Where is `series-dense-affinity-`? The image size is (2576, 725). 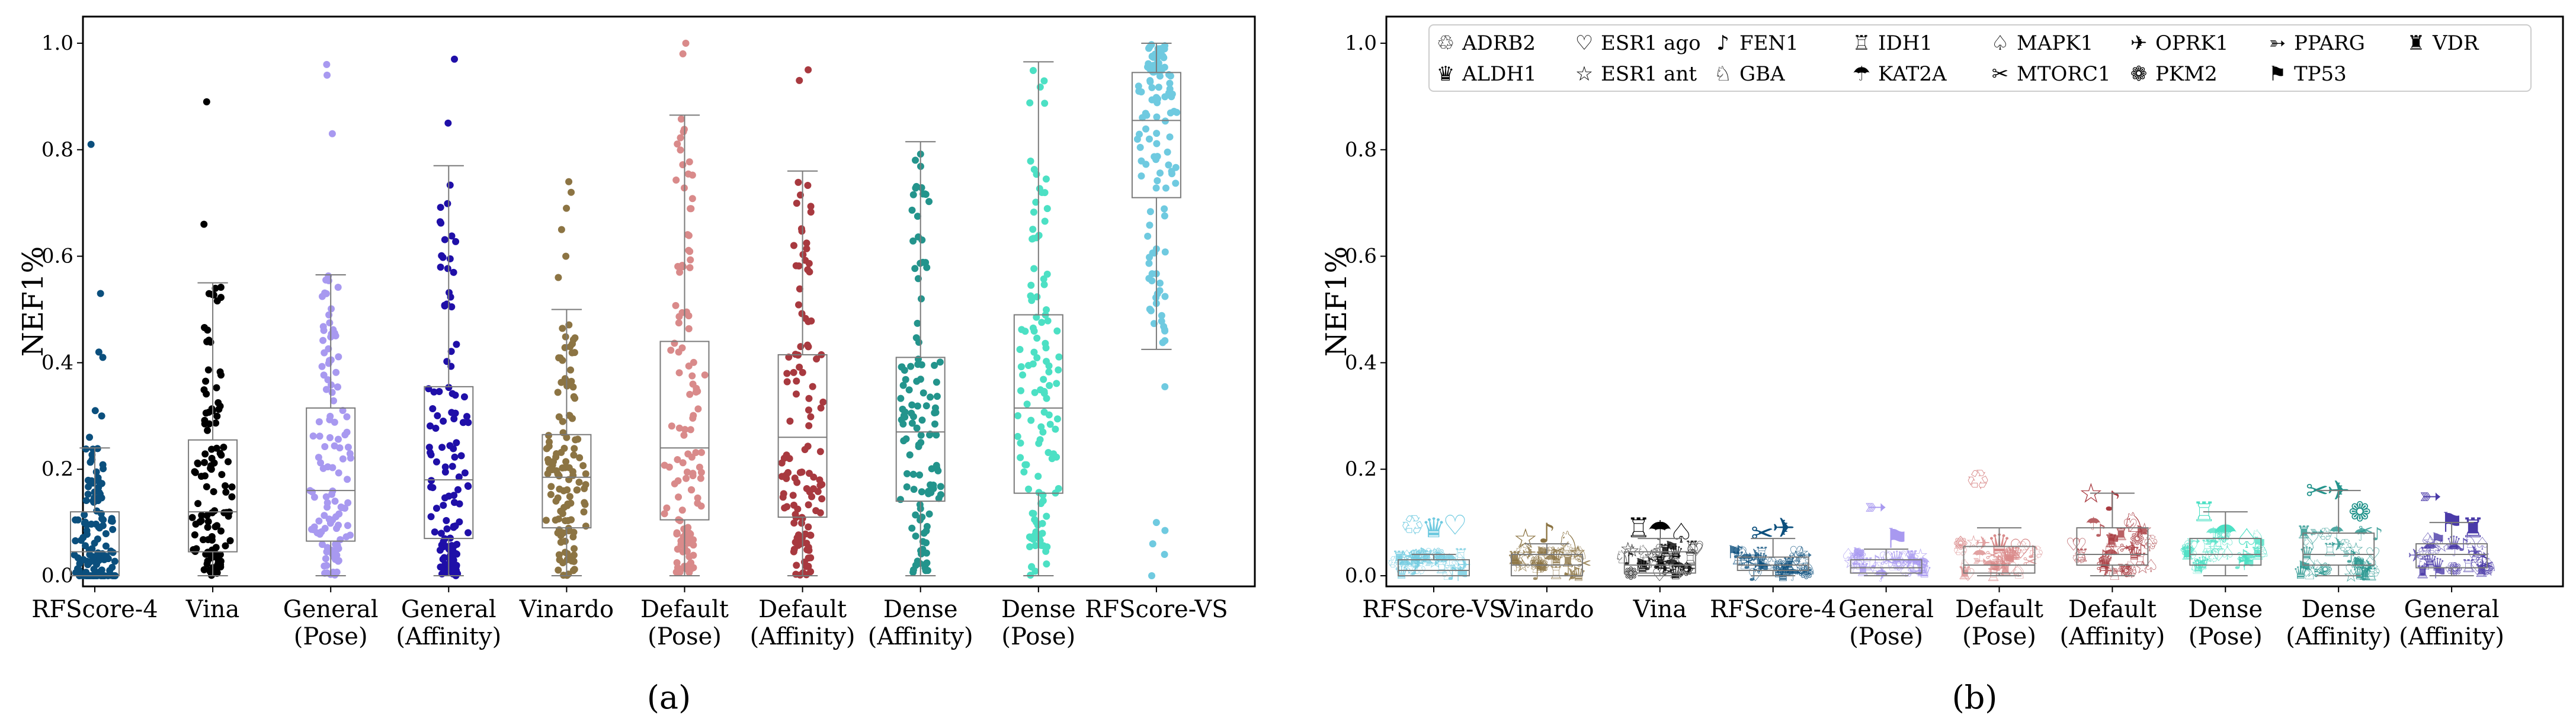
series-dense-affinity- is located at coordinates (920, 359).